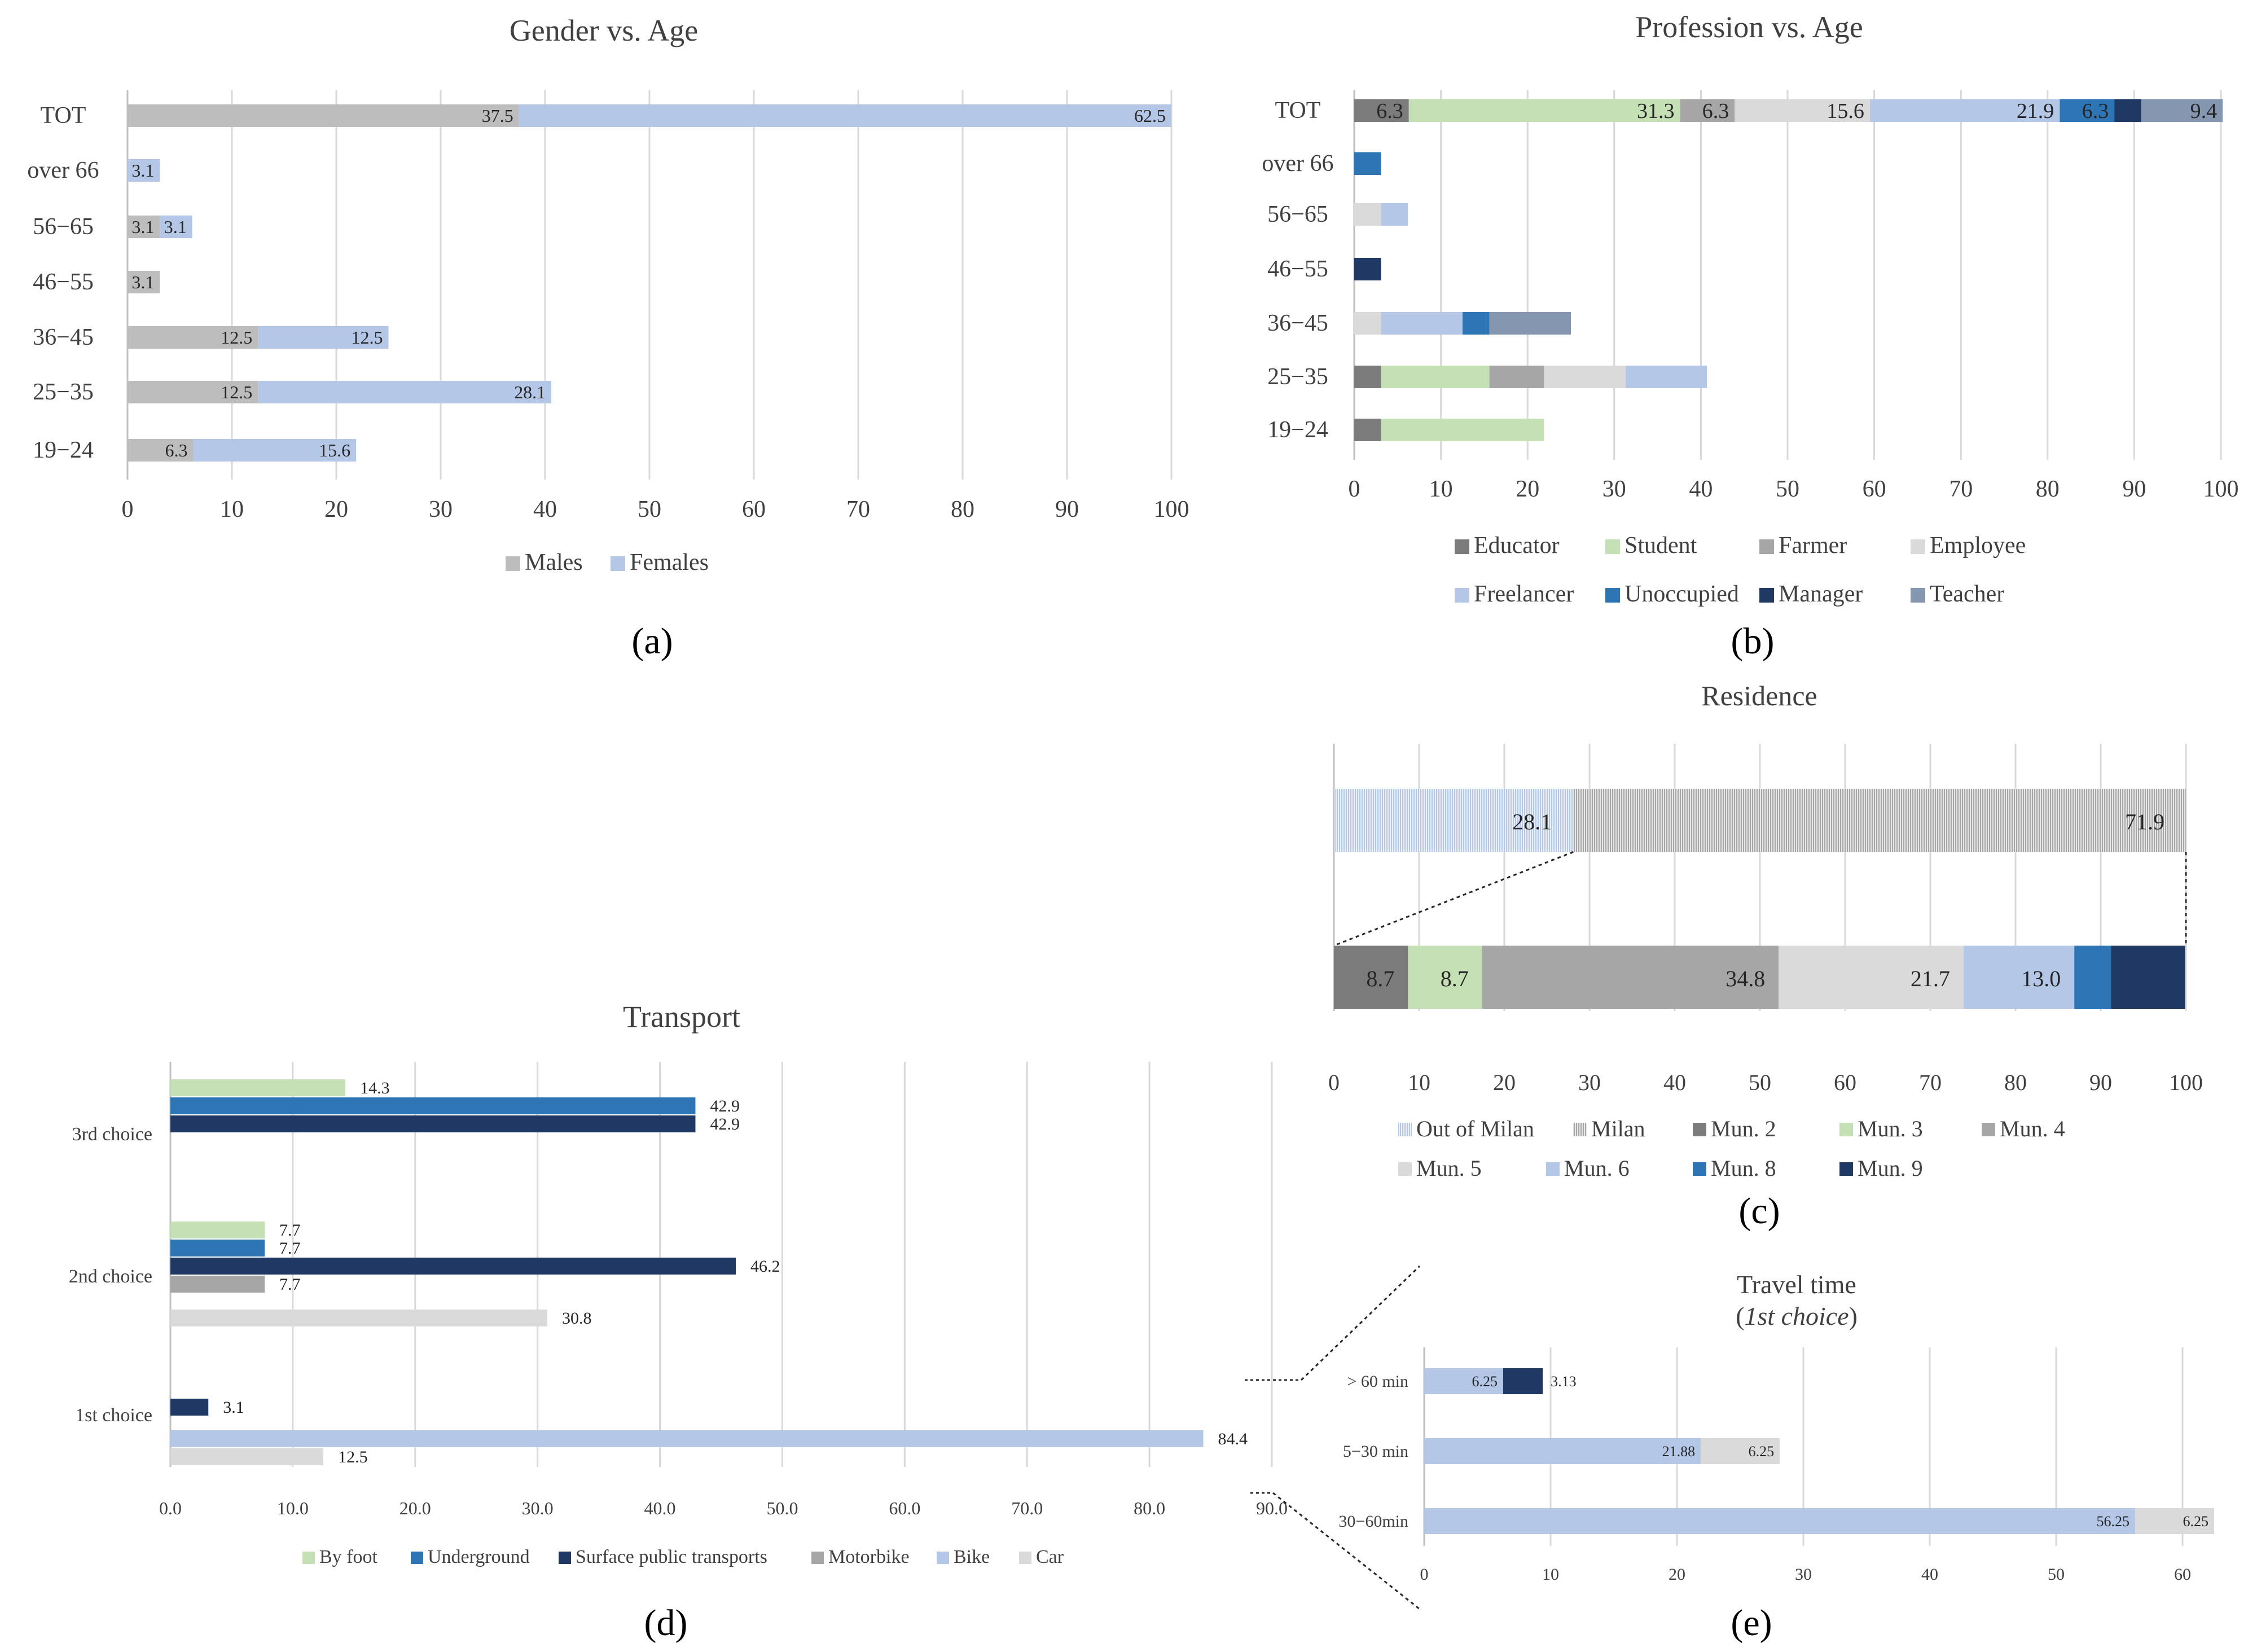  Describe the element at coordinates (1580, 1129) in the screenshot. I see `legend-swatch-milan` at that location.